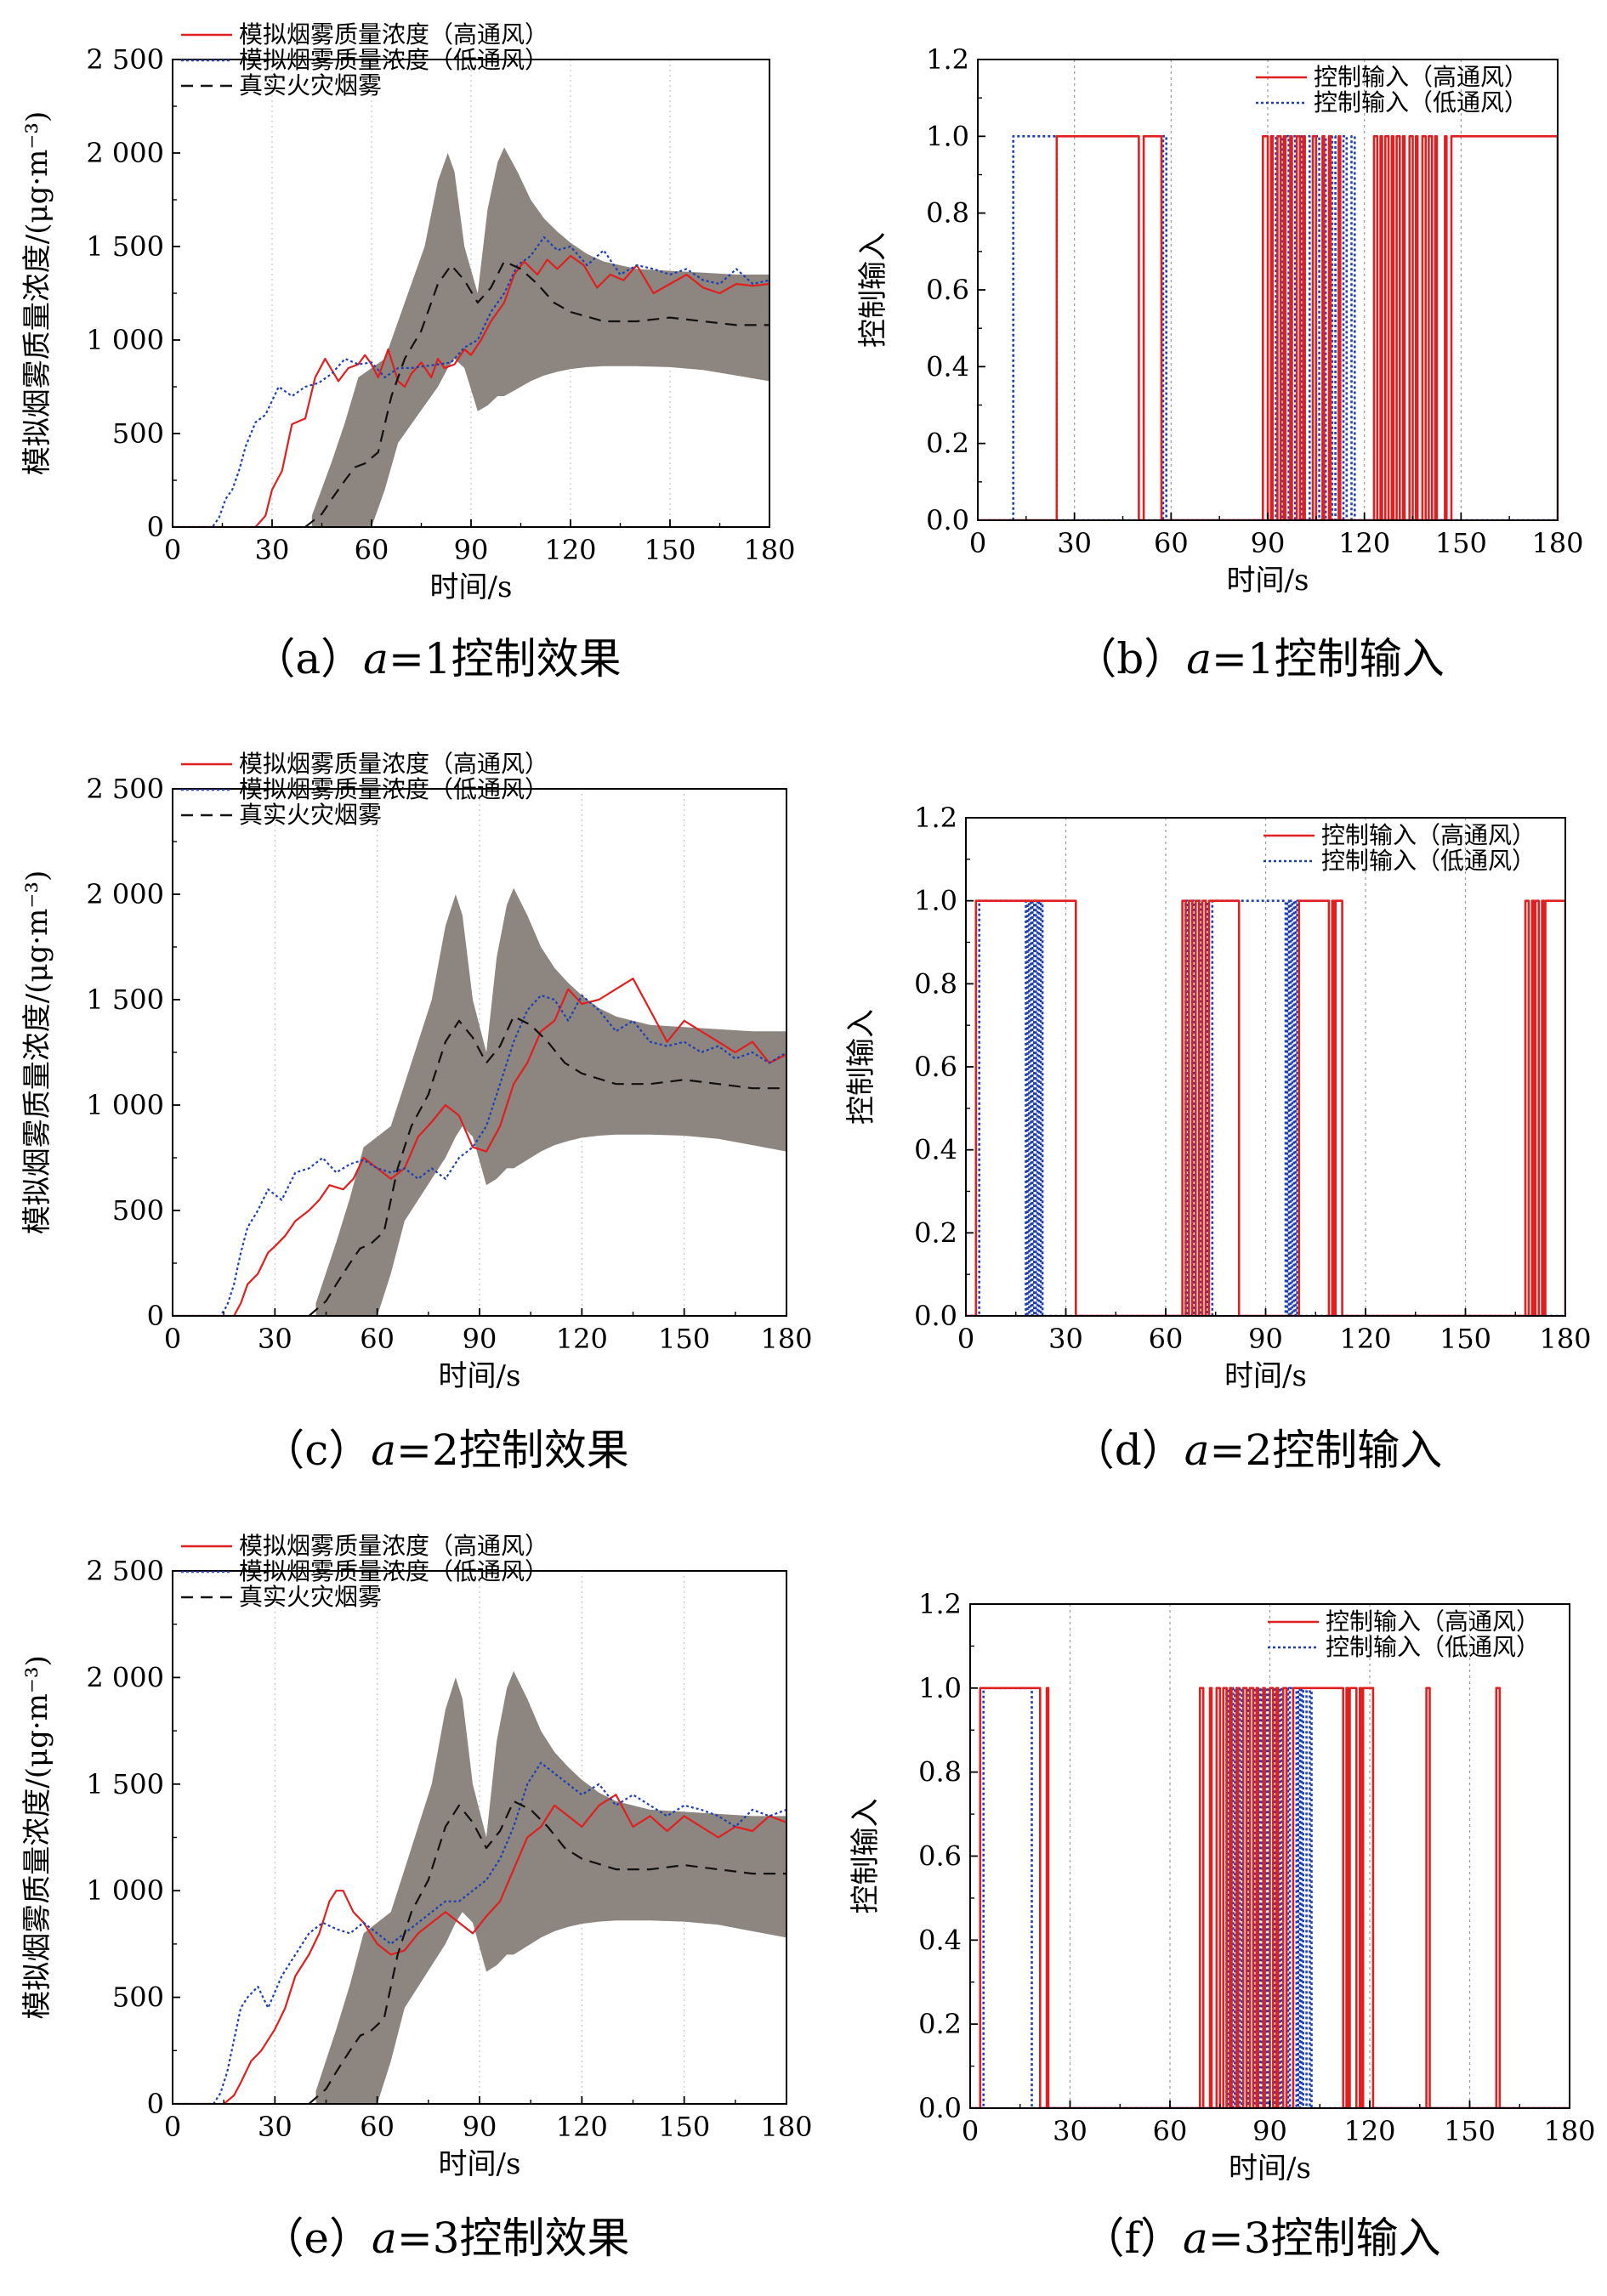 Image resolution: width=1607 pixels, height=2296 pixels. Describe the element at coordinates (156, 2104) in the screenshot. I see `y-tick-label: 0` at that location.